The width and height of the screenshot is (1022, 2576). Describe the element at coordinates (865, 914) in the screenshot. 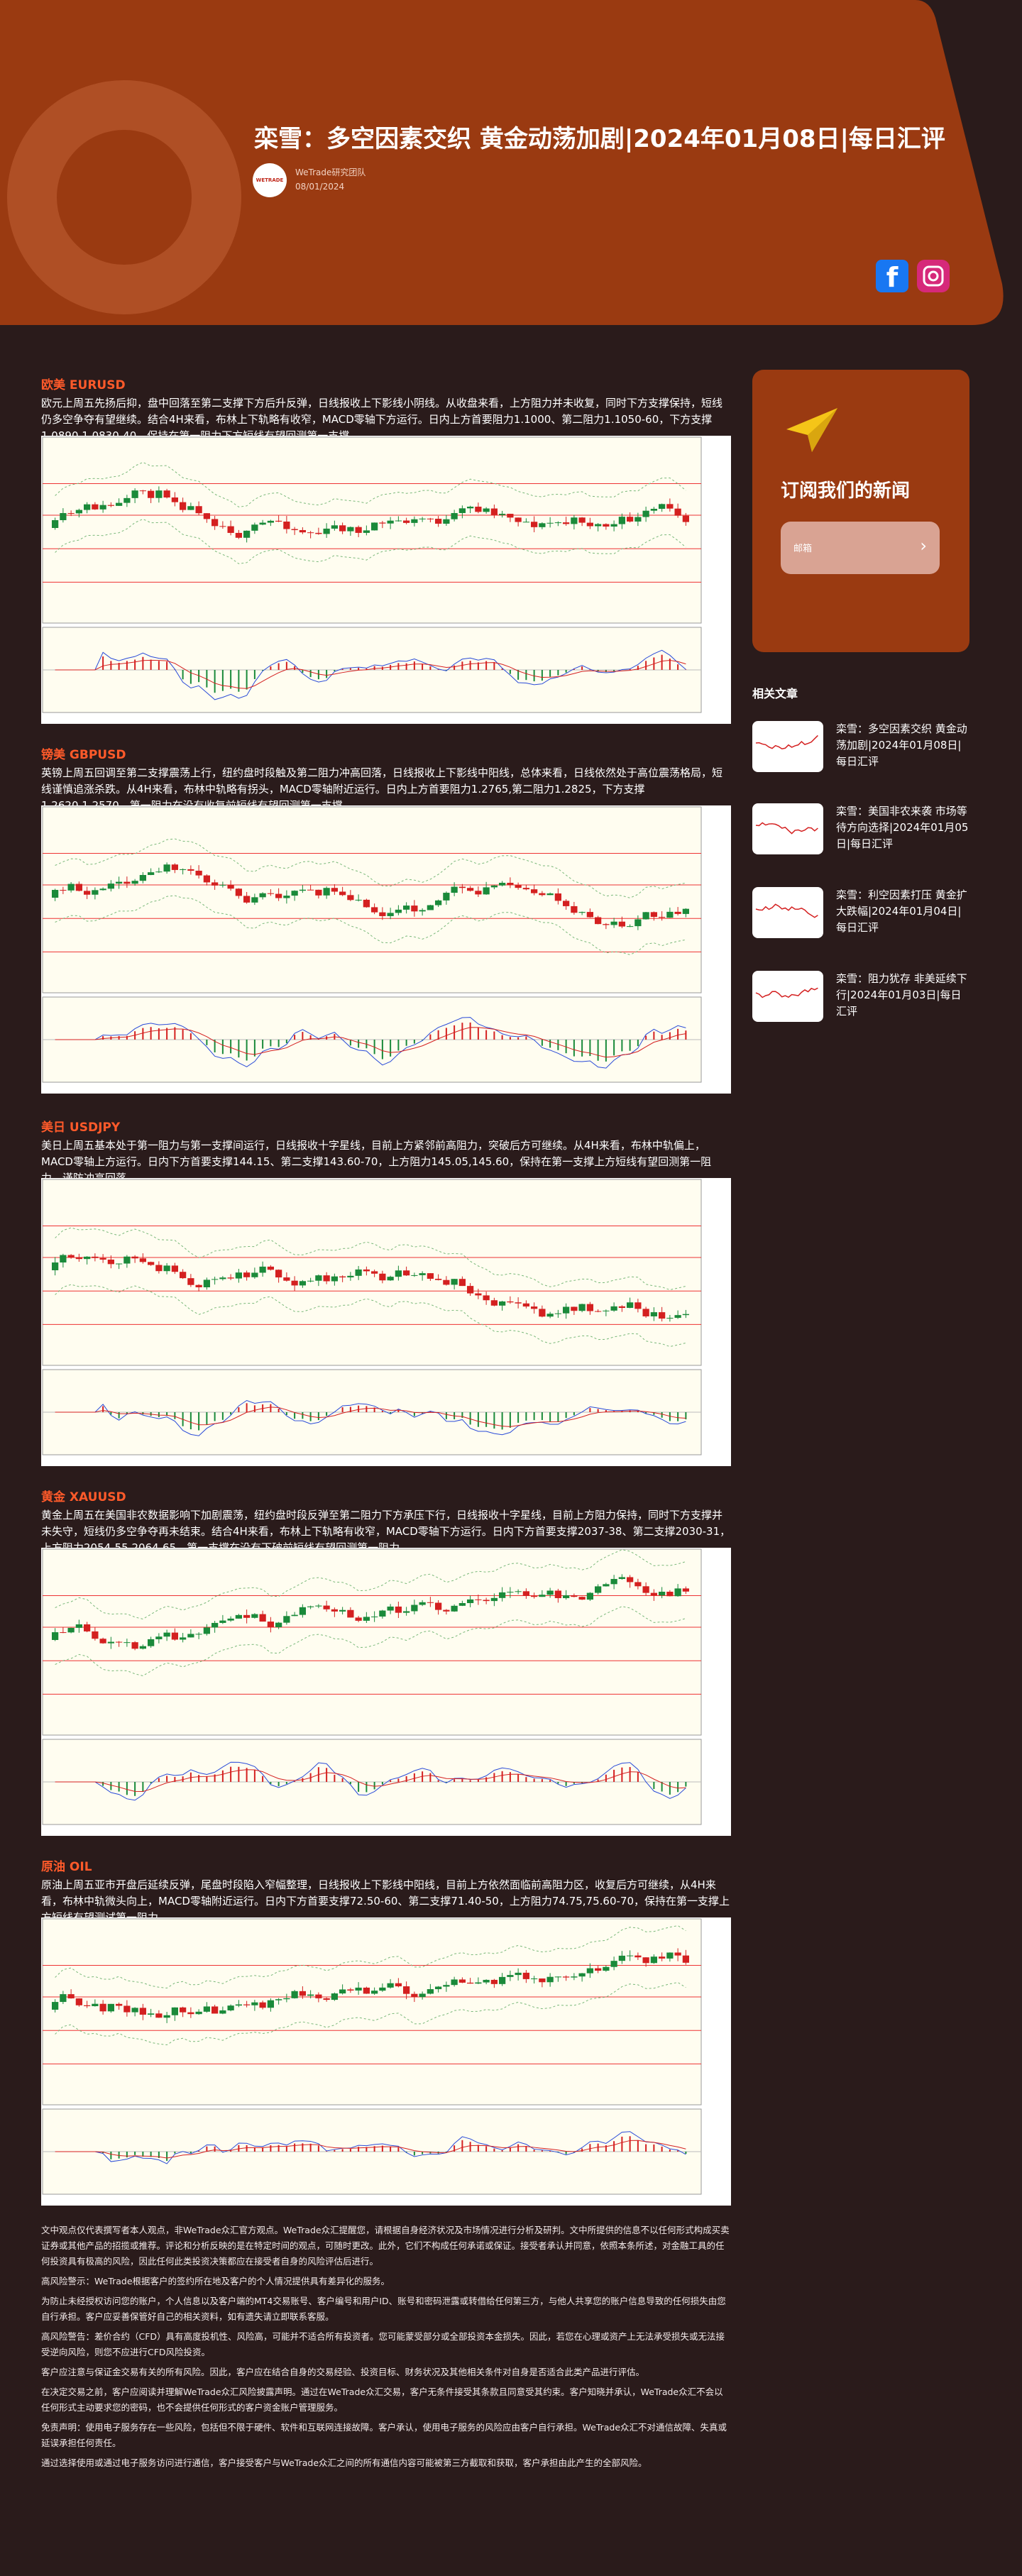

I see `related-item: 栾雪：利空因素打压 黄金扩大跌幅|2024年01月04日|每日汇评` at that location.